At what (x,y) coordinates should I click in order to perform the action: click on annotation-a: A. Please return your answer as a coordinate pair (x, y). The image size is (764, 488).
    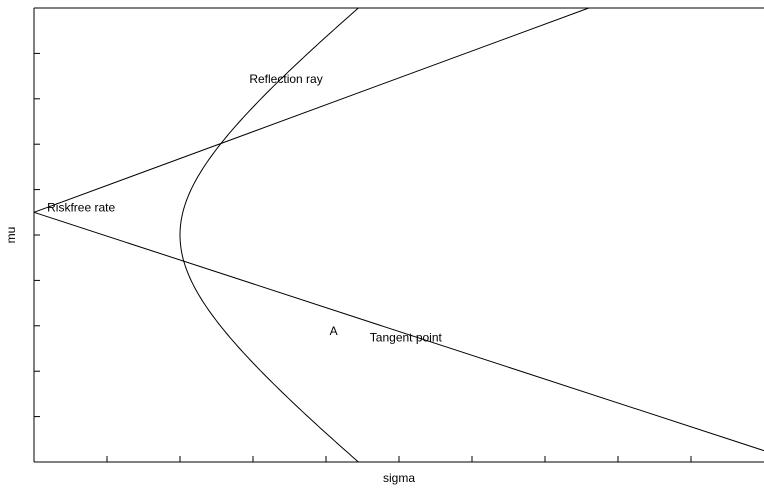
    Looking at the image, I should click on (334, 331).